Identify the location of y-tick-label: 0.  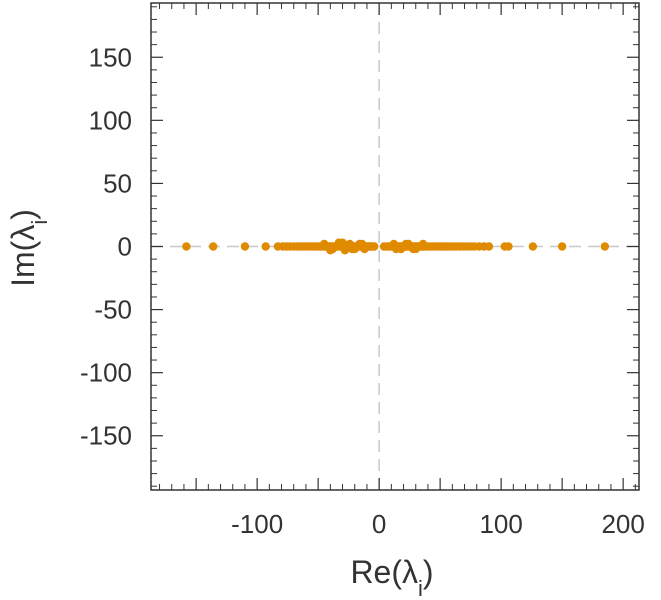
(125, 247).